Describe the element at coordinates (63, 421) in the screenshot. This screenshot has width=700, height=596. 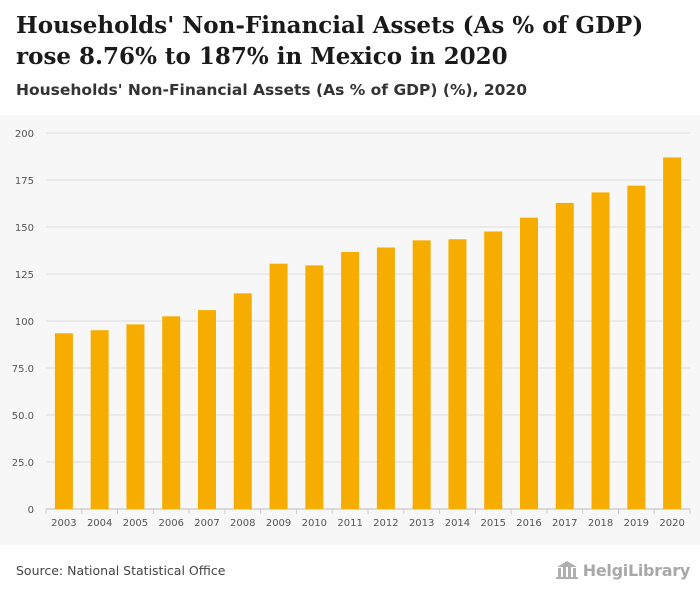
I see `bar-2003` at that location.